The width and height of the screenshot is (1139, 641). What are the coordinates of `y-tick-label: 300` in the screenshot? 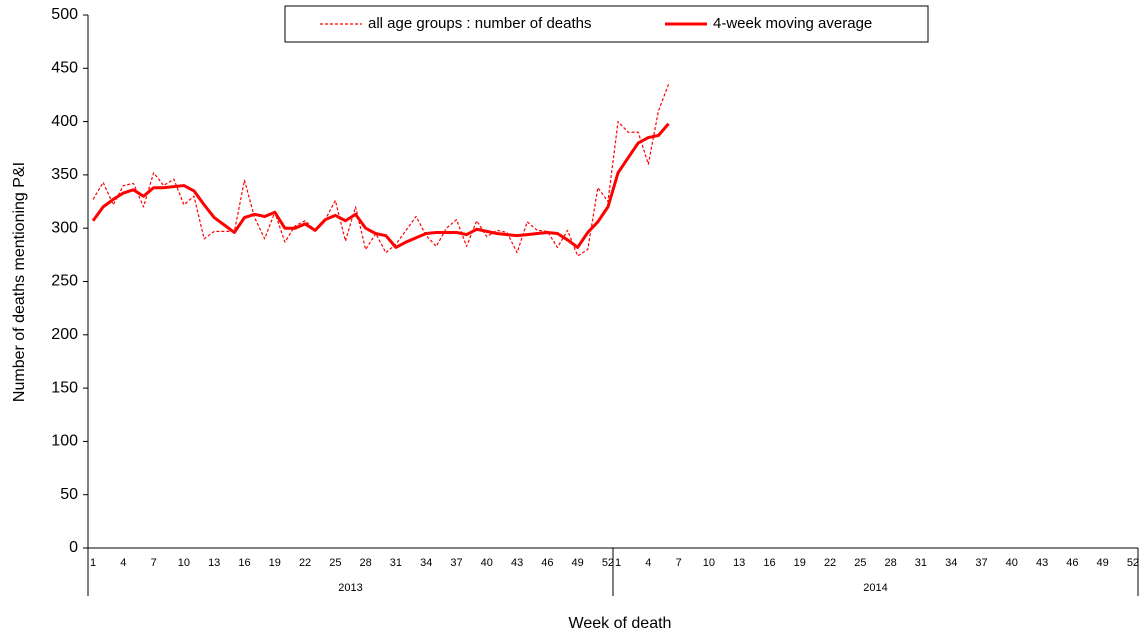 It's located at (64, 227).